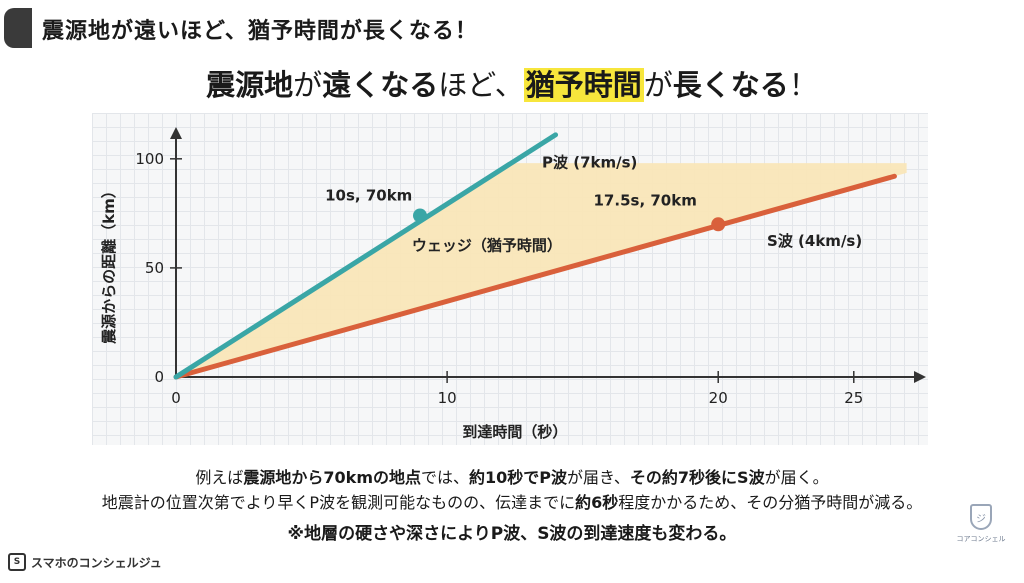 The width and height of the screenshot is (1024, 583). I want to click on s-wave-marker, so click(718, 224).